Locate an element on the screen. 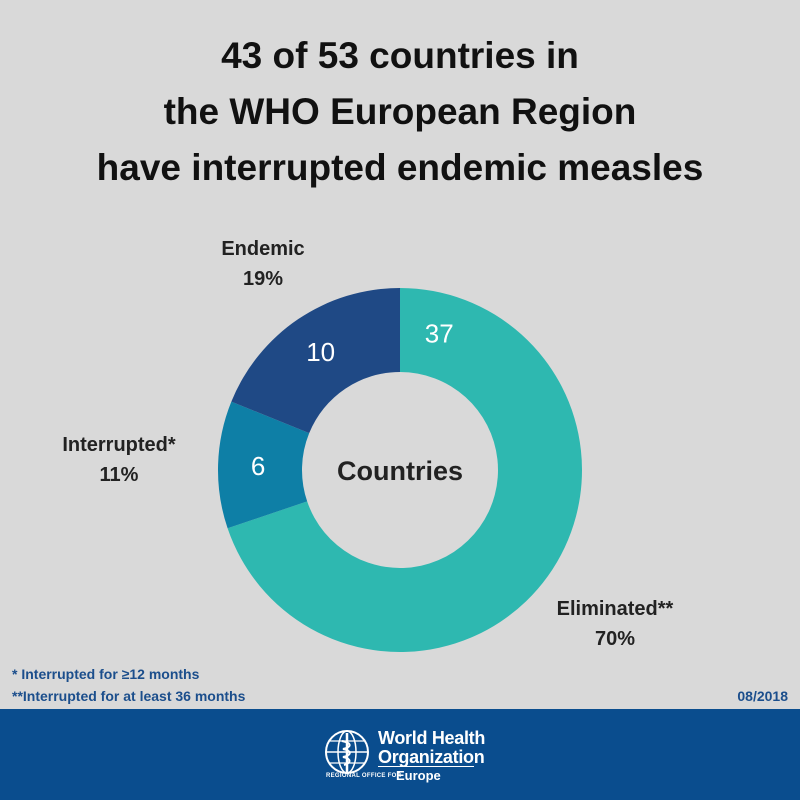  region-label: Europe is located at coordinates (418, 775).